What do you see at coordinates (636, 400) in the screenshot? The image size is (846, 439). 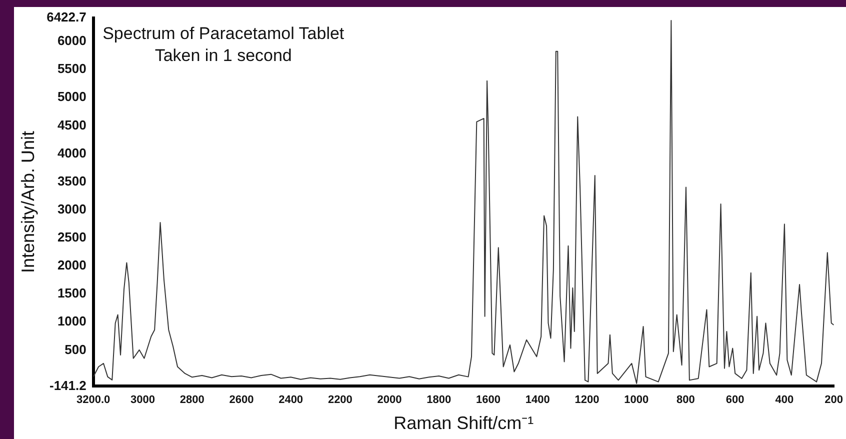 I see `x-tick-label: 1000` at bounding box center [636, 400].